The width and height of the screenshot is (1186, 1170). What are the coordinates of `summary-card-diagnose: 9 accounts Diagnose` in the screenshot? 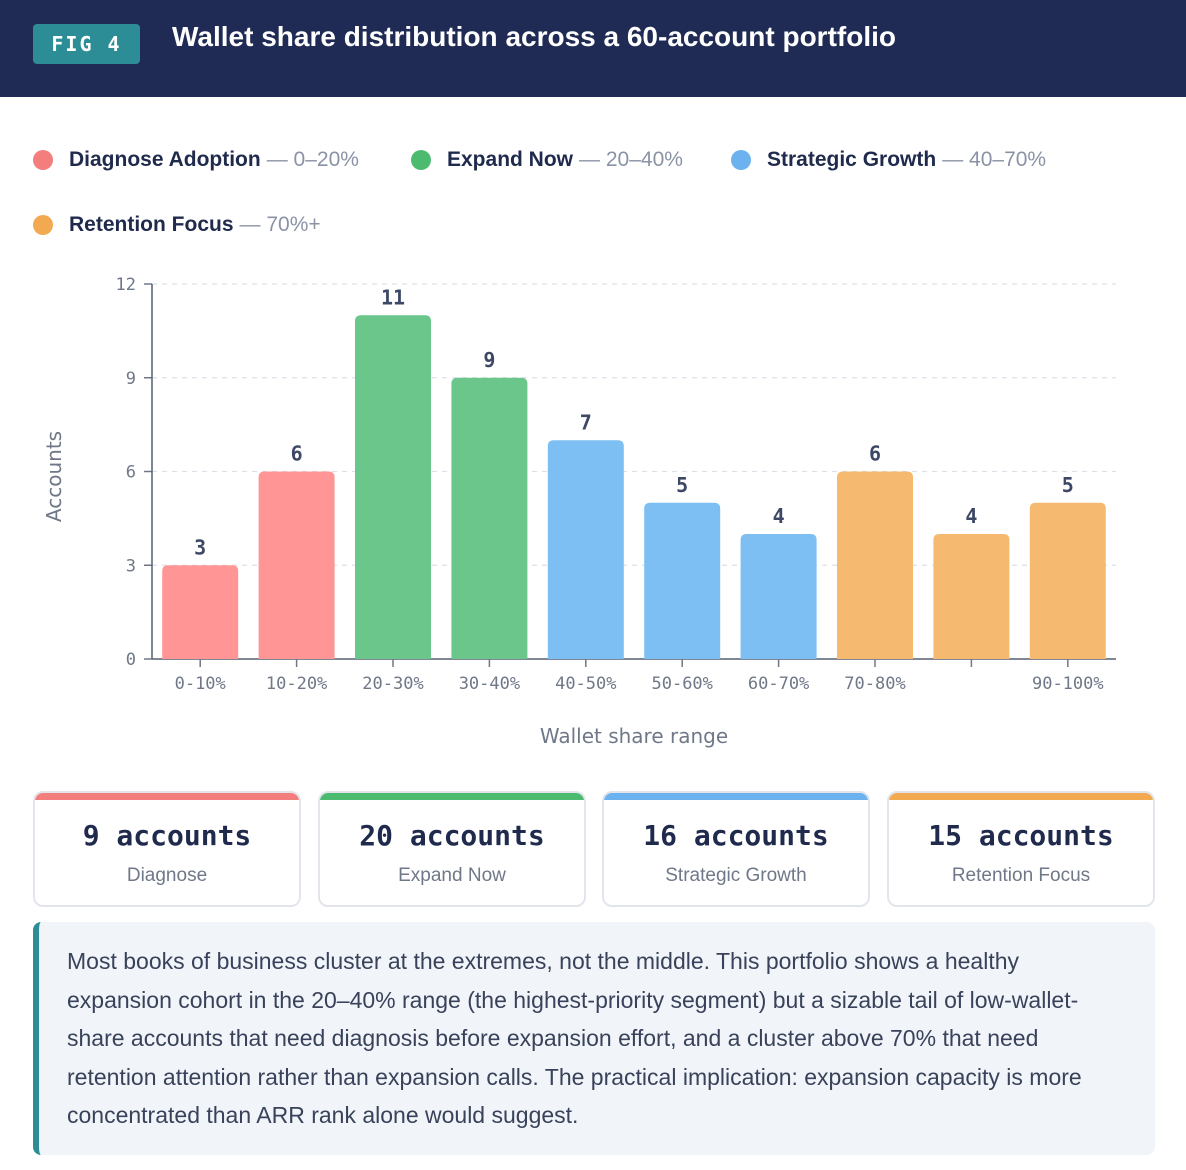 It's located at (167, 849).